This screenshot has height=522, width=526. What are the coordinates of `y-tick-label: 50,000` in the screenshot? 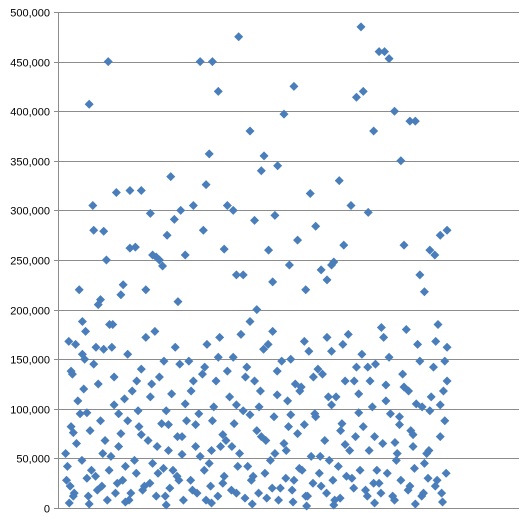 It's located at (33, 460).